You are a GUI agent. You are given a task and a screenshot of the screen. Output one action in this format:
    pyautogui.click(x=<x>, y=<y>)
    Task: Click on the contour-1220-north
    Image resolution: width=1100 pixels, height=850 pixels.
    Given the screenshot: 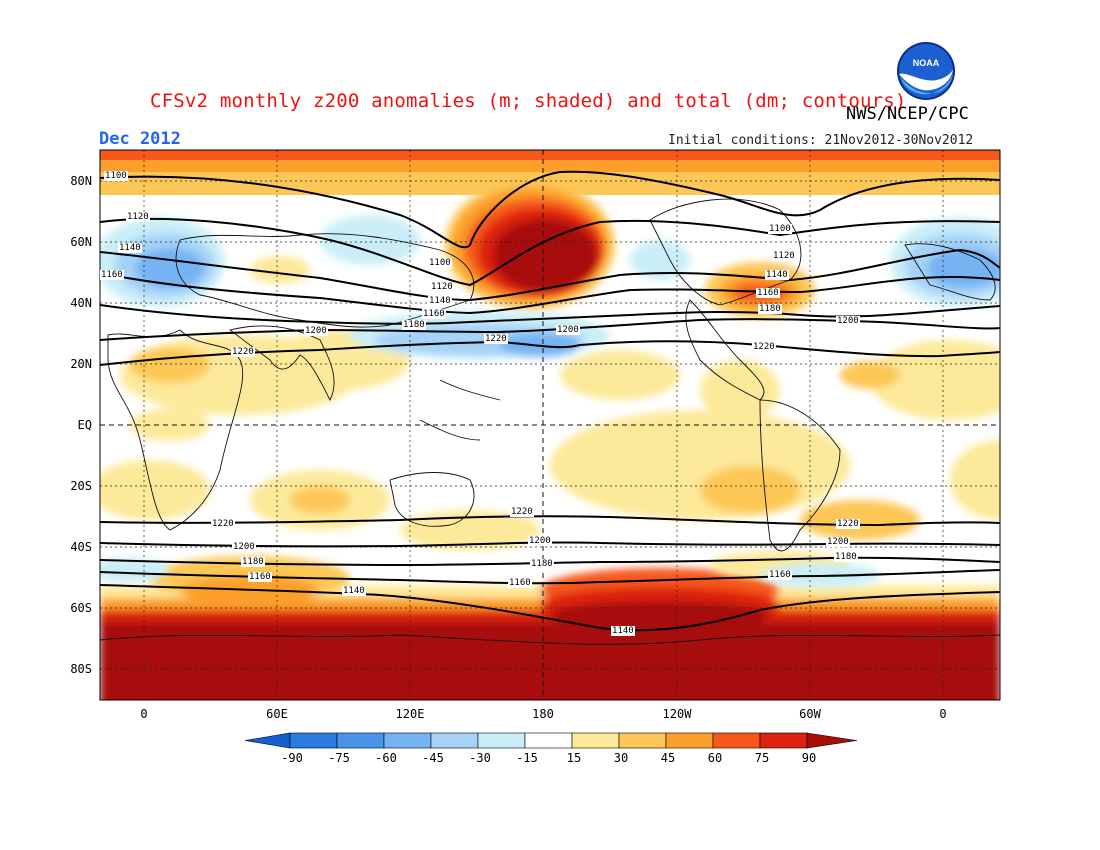 What is the action you would take?
    pyautogui.click(x=550, y=353)
    